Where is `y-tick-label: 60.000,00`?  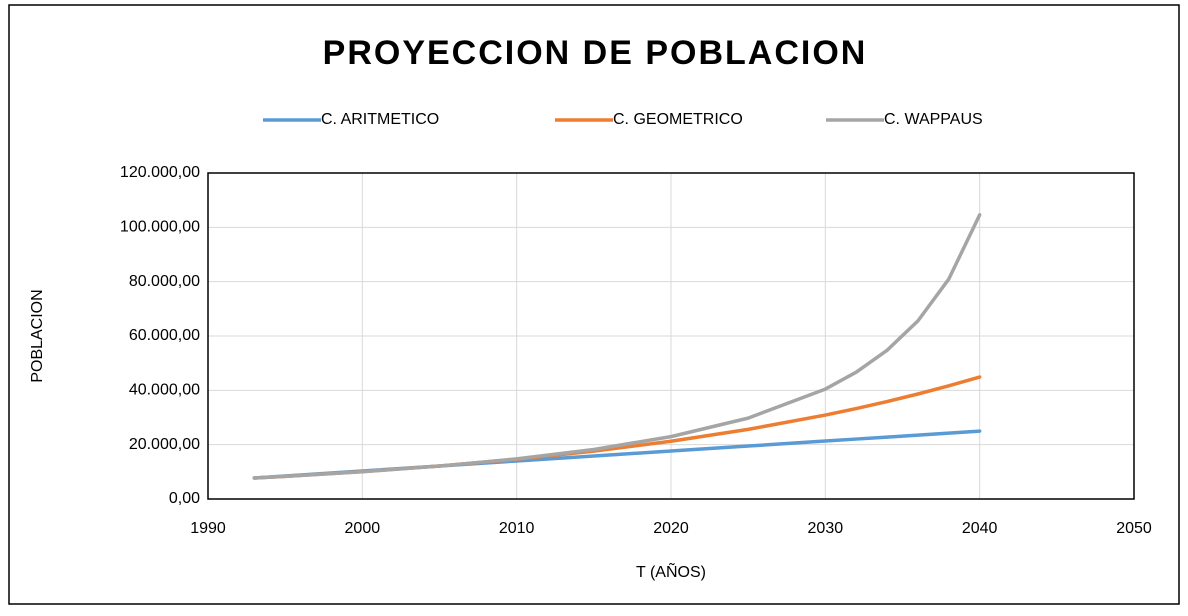
y-tick-label: 60.000,00 is located at coordinates (164, 335).